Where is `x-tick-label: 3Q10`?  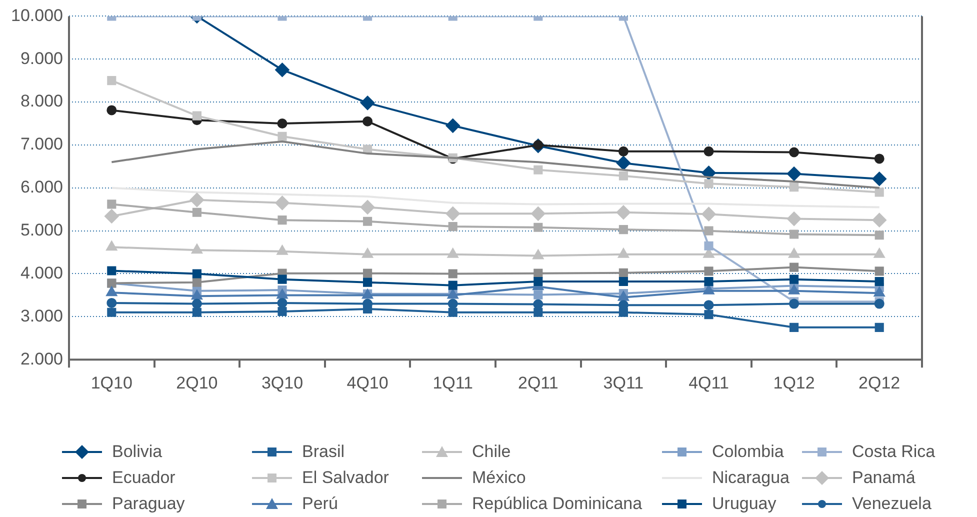 x-tick-label: 3Q10 is located at coordinates (282, 382).